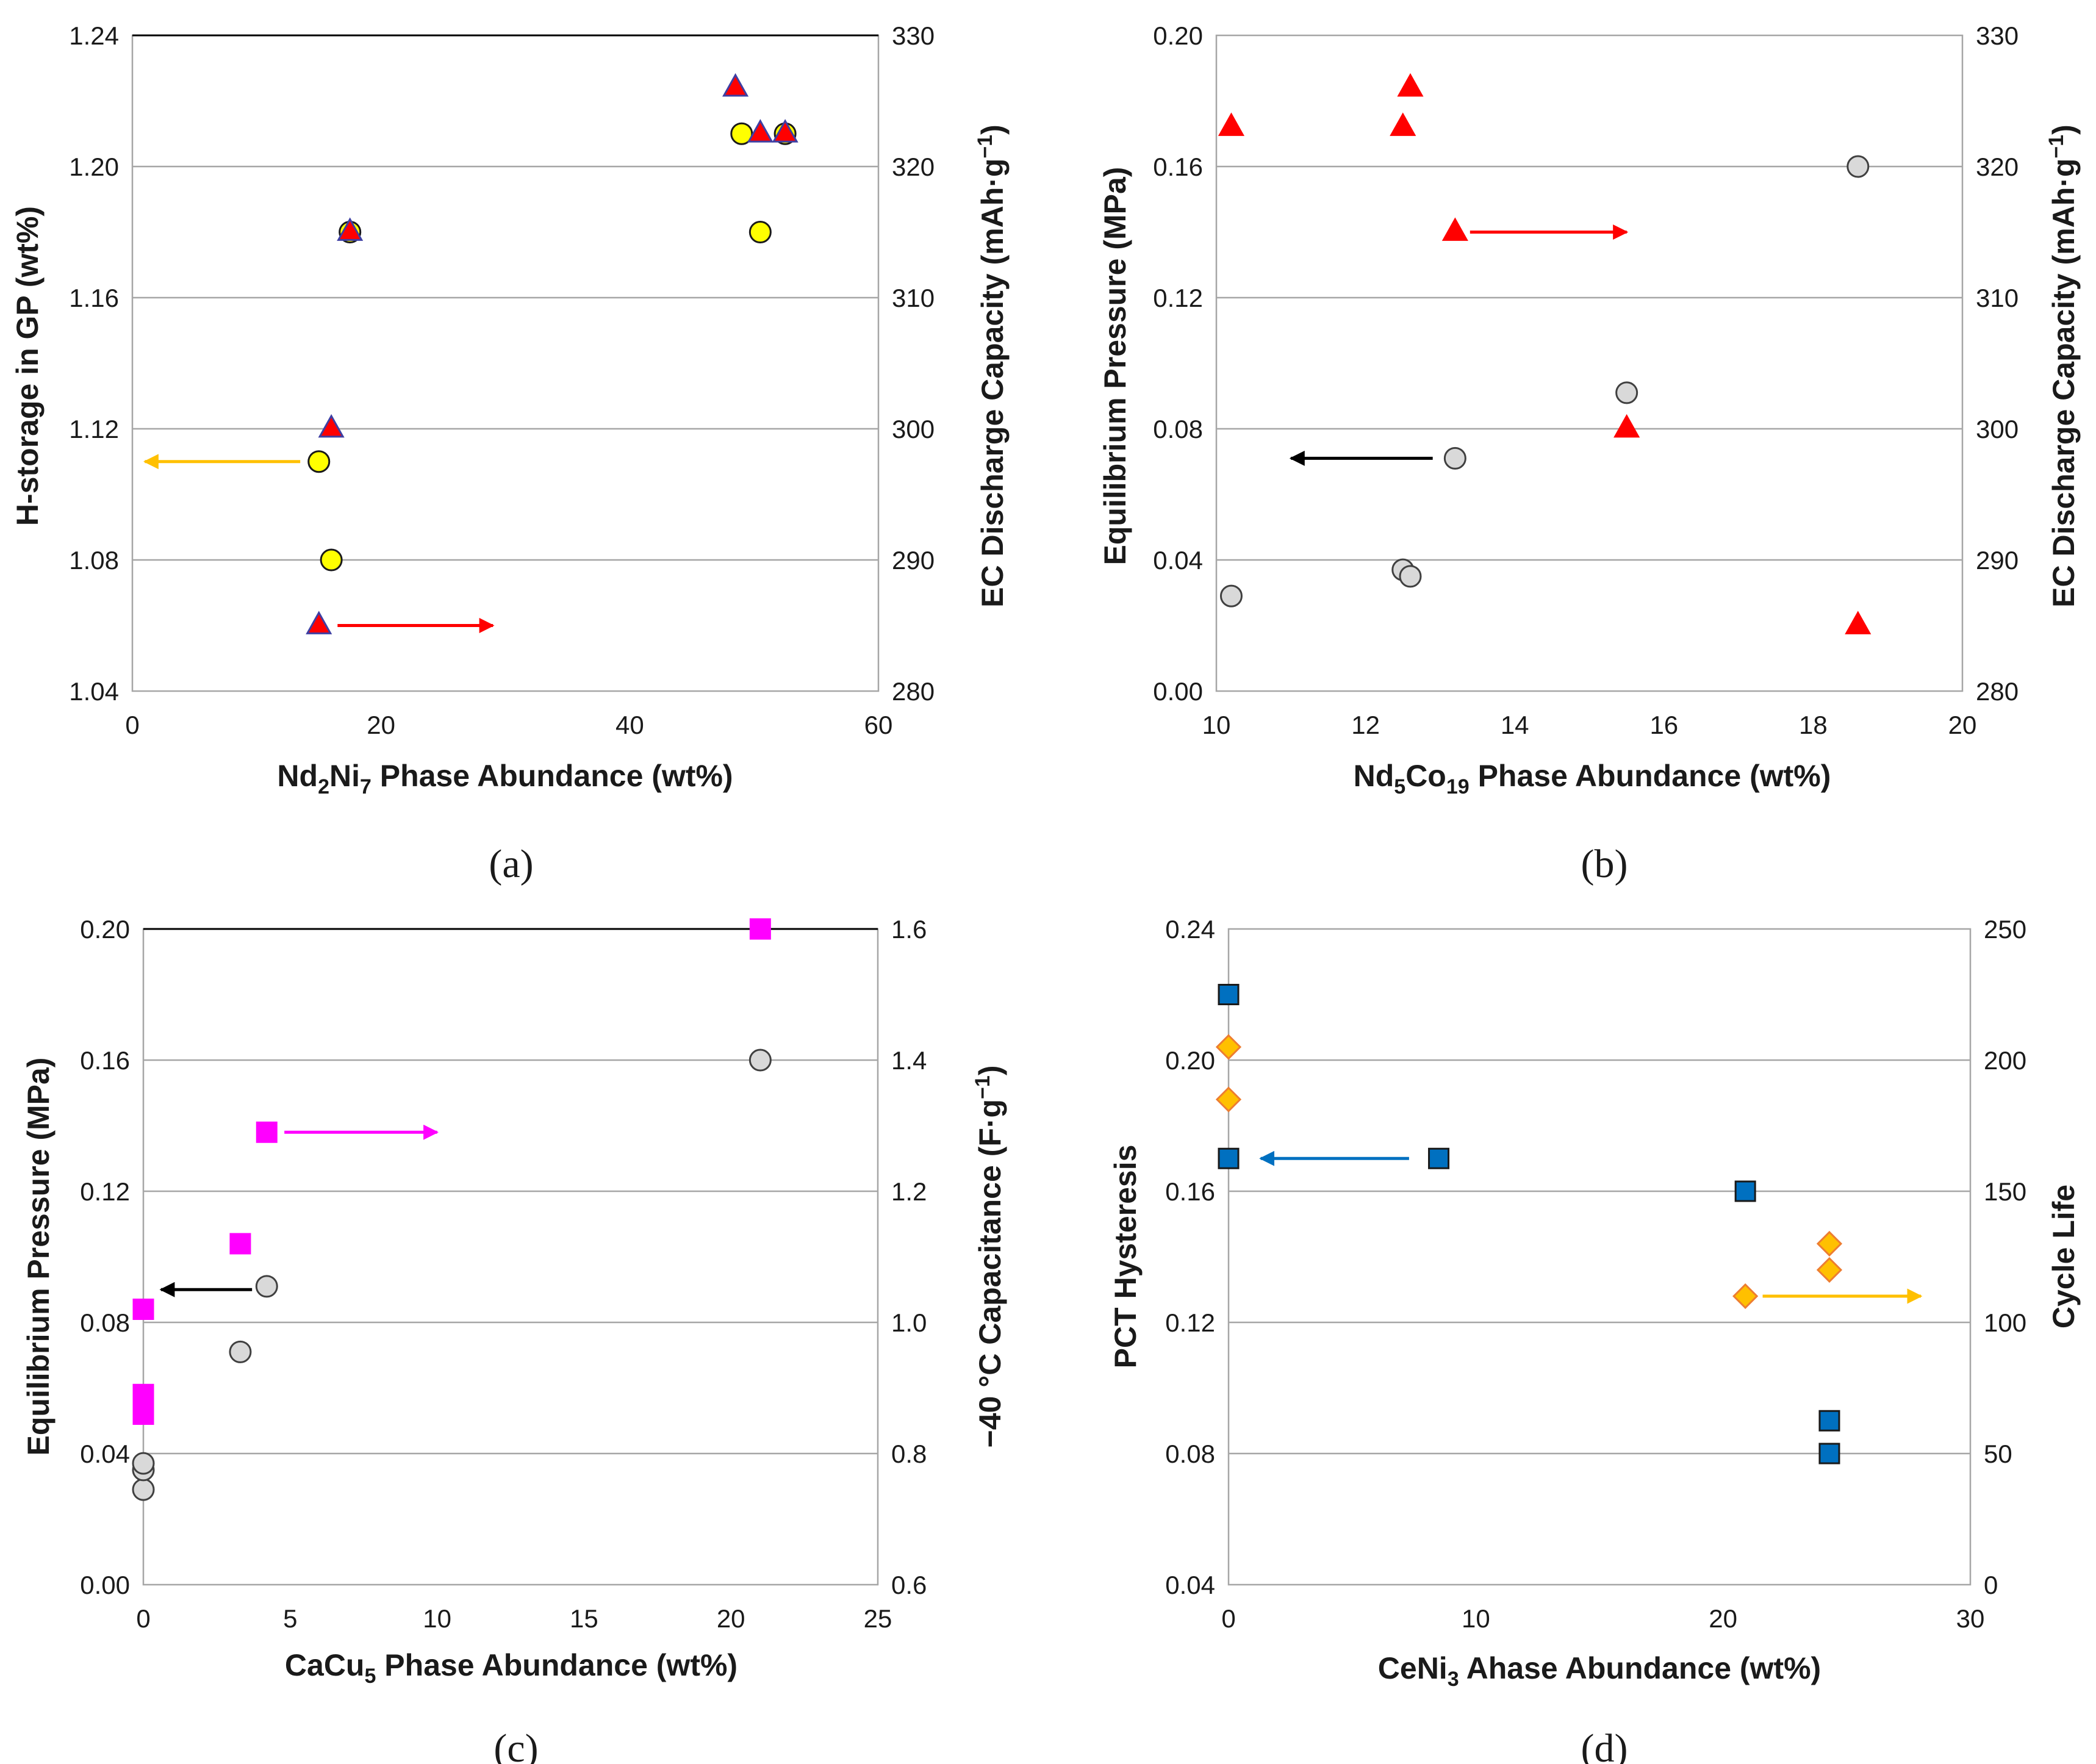  I want to click on panel-b-right-axis-label: EC Discharge Capacity (mAh·g−1), so click(2063, 366).